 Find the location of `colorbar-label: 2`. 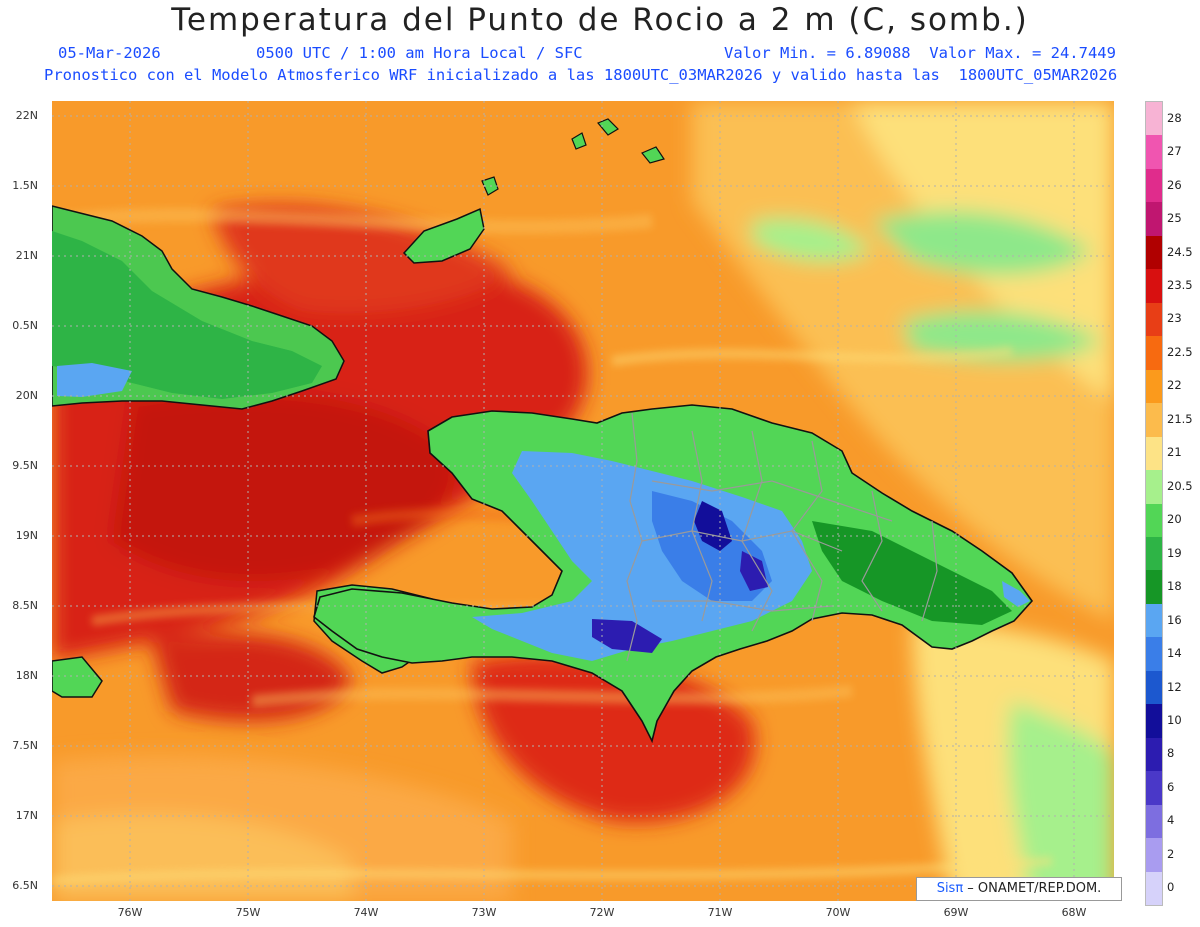

colorbar-label: 2 is located at coordinates (1171, 853).